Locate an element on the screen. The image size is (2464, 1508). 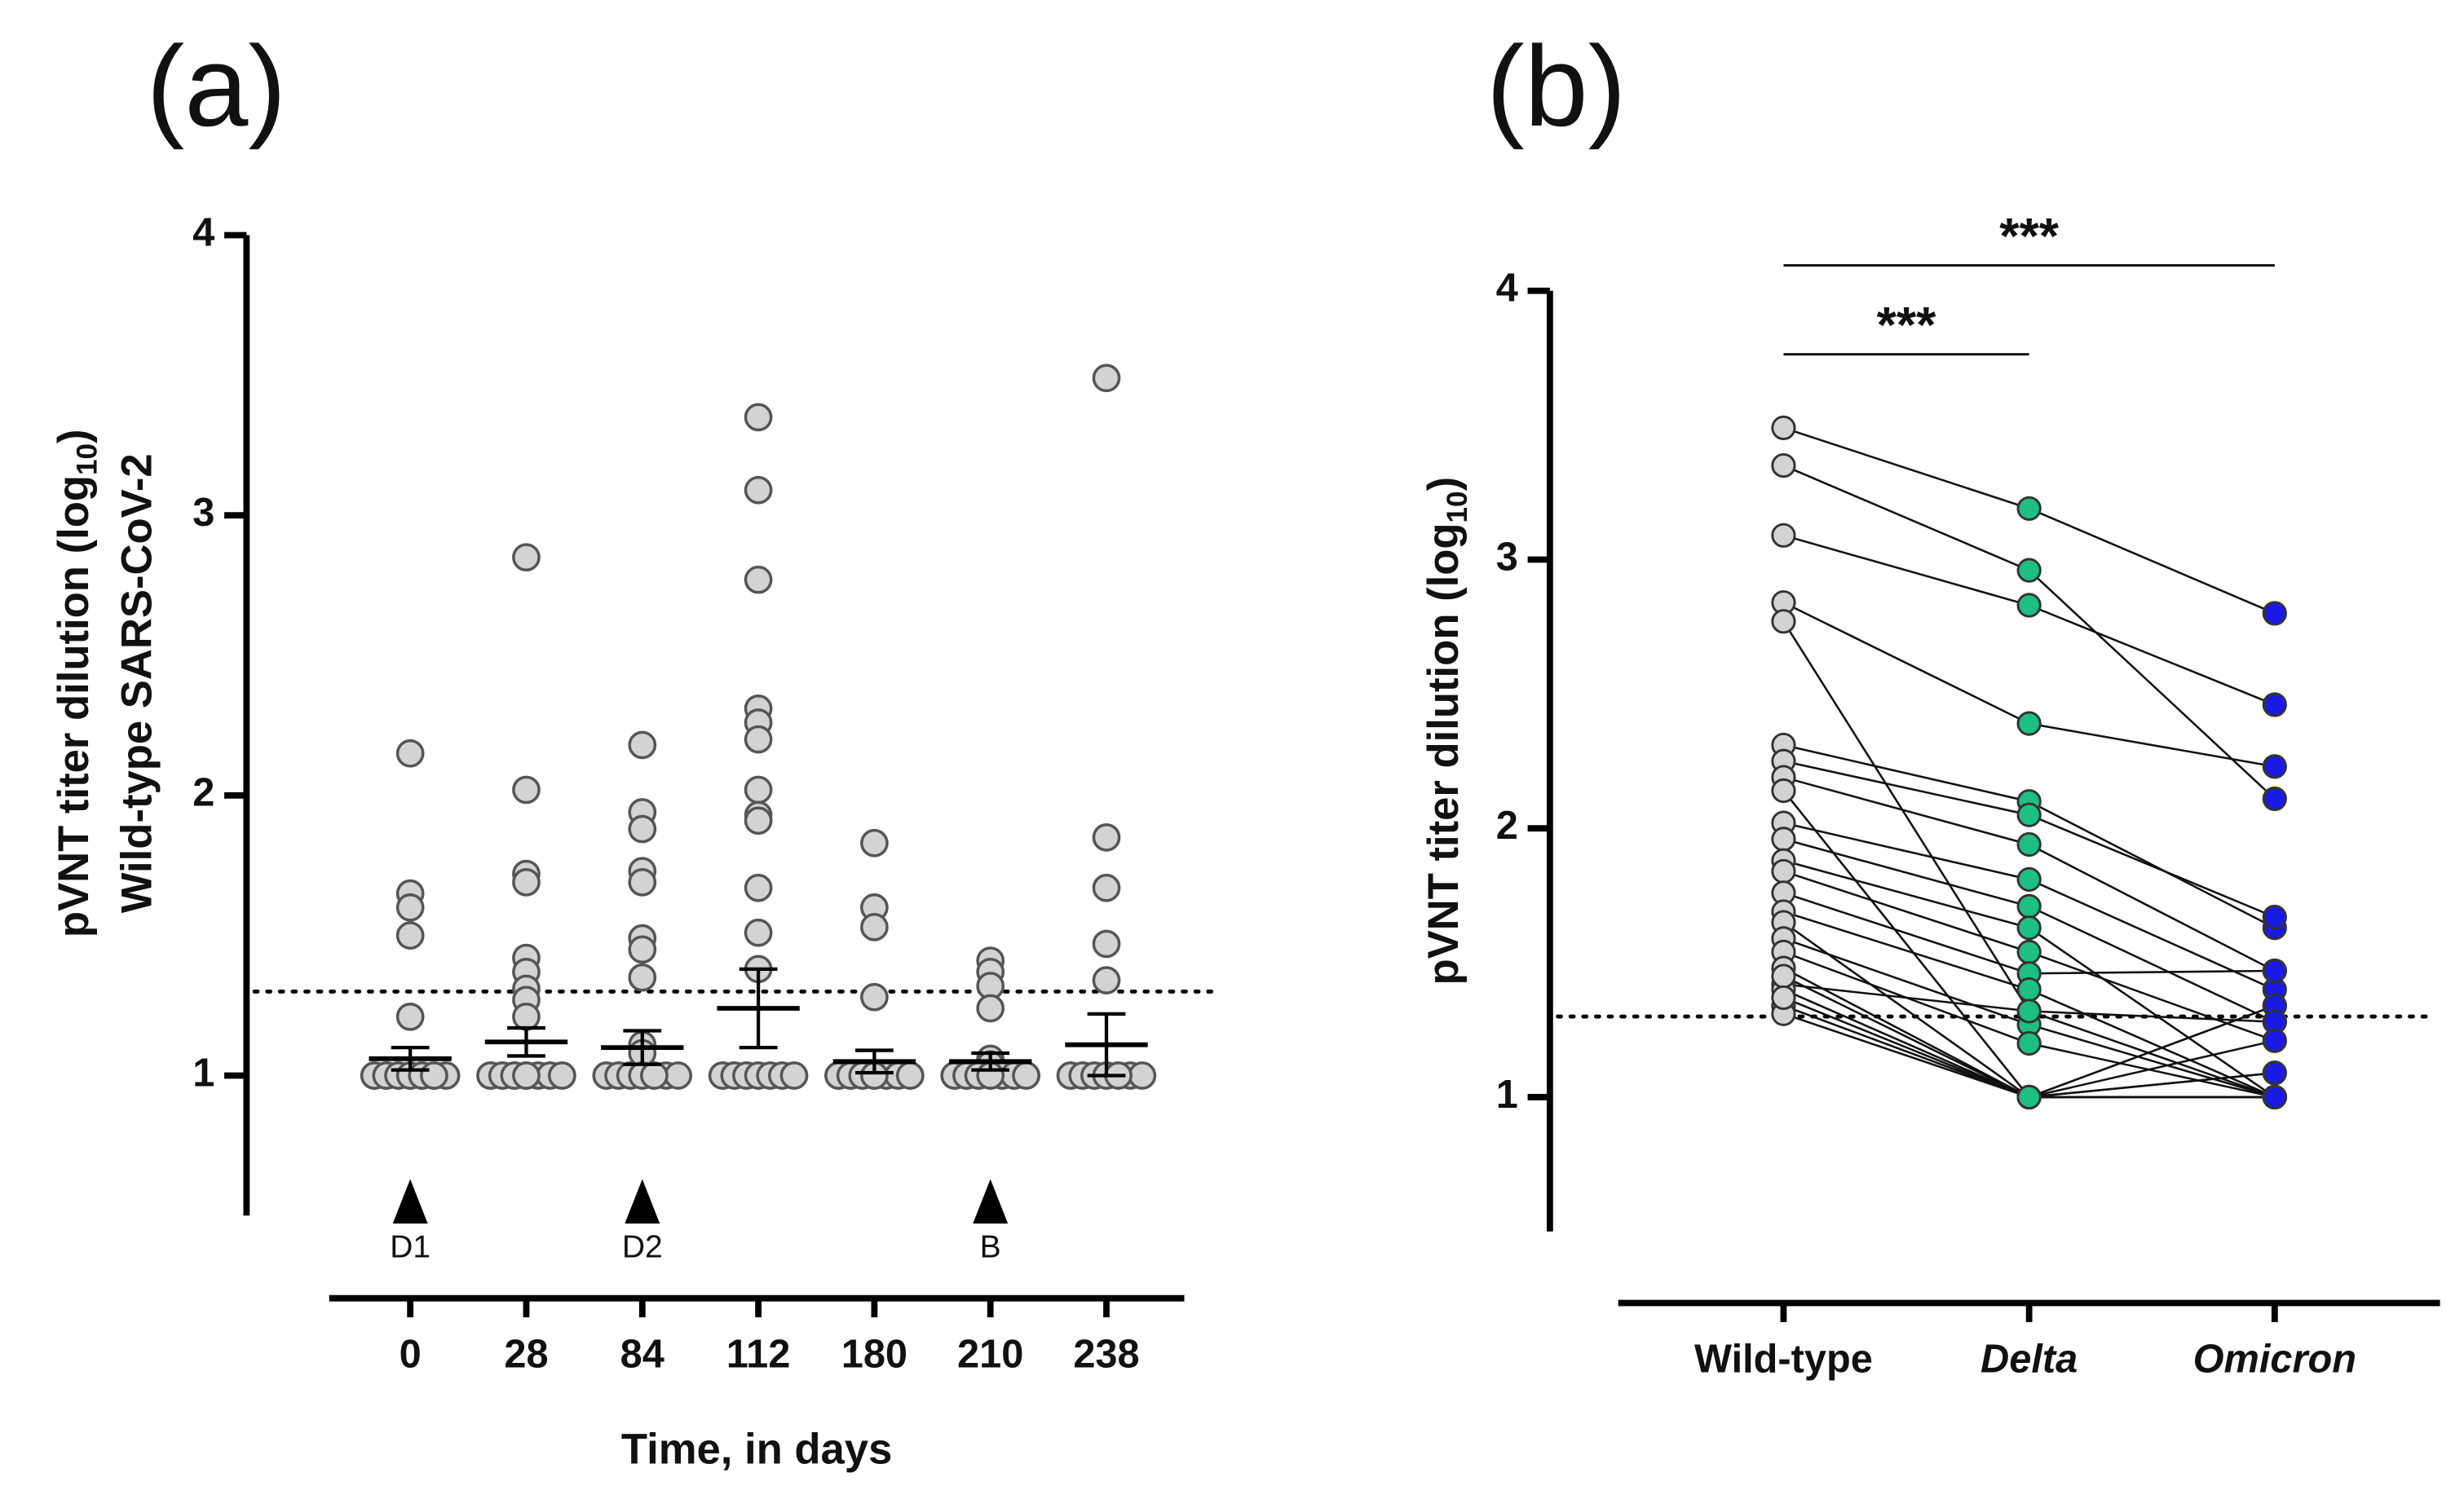
x-tick-label: 112 is located at coordinates (758, 1355).